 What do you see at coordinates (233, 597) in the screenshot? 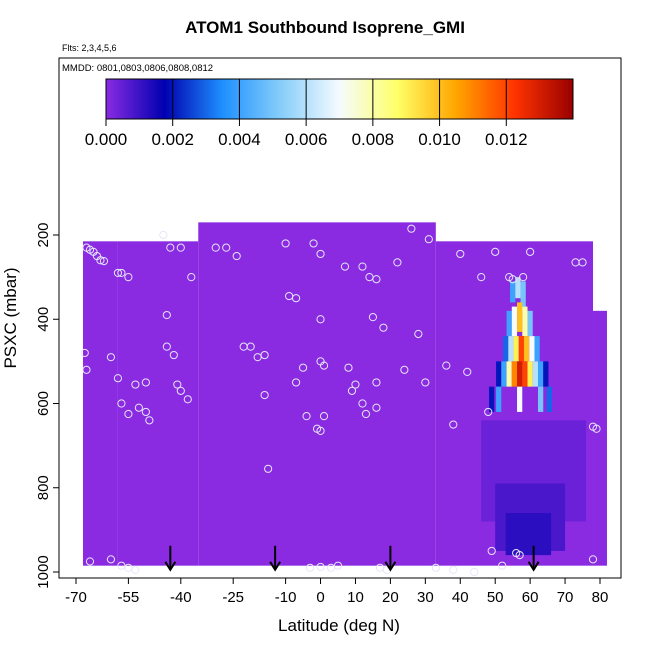
I see `x-tick-label: -25` at bounding box center [233, 597].